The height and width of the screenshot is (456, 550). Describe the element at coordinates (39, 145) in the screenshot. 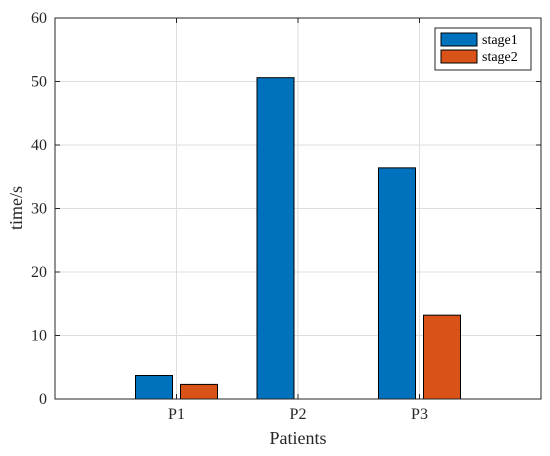

I see `y-tick-label: 40` at that location.